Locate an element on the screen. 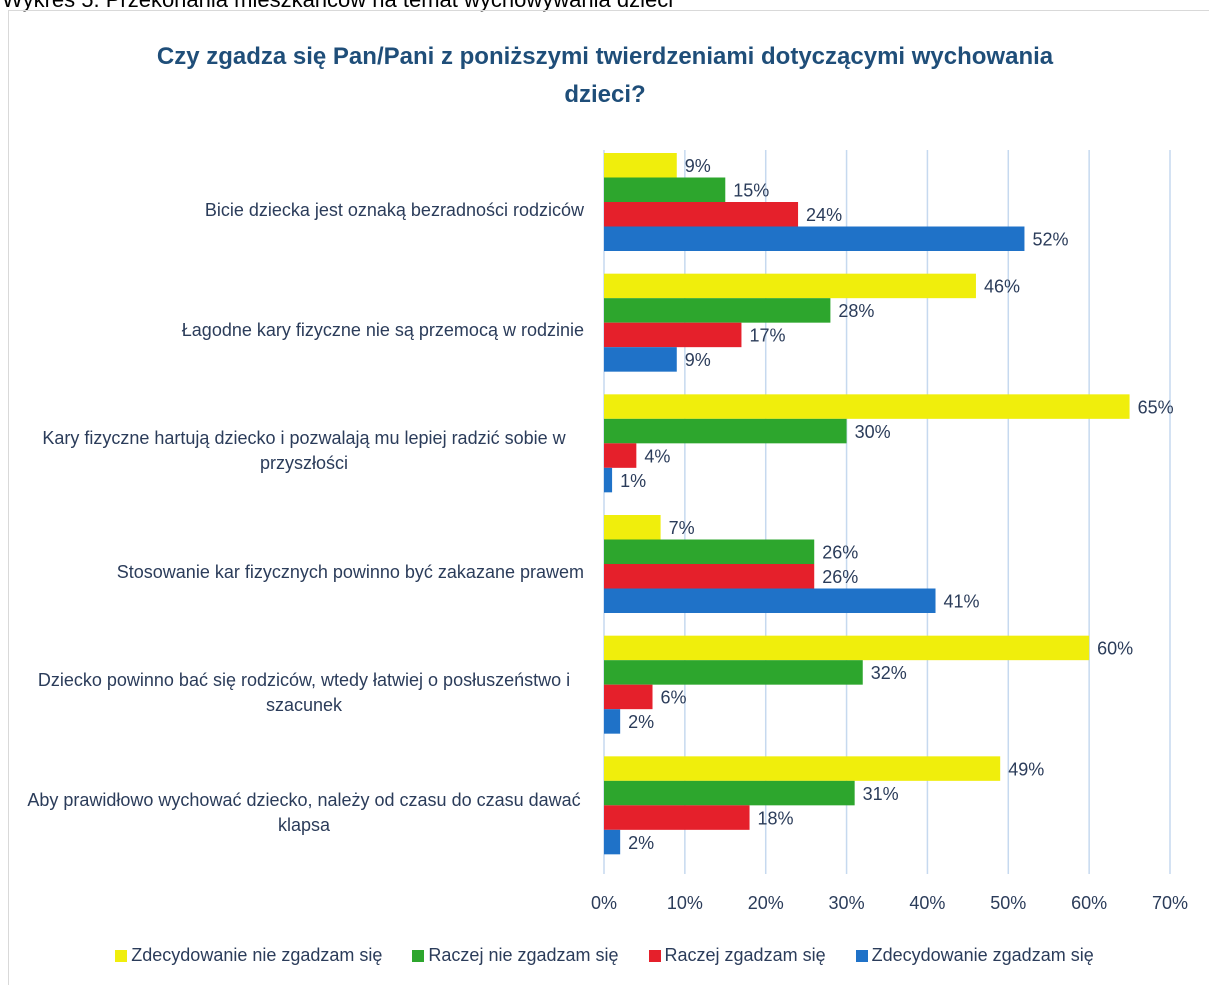 This screenshot has width=1209, height=985. legend-label: Zdecydowanie zgadzam się is located at coordinates (982, 955).